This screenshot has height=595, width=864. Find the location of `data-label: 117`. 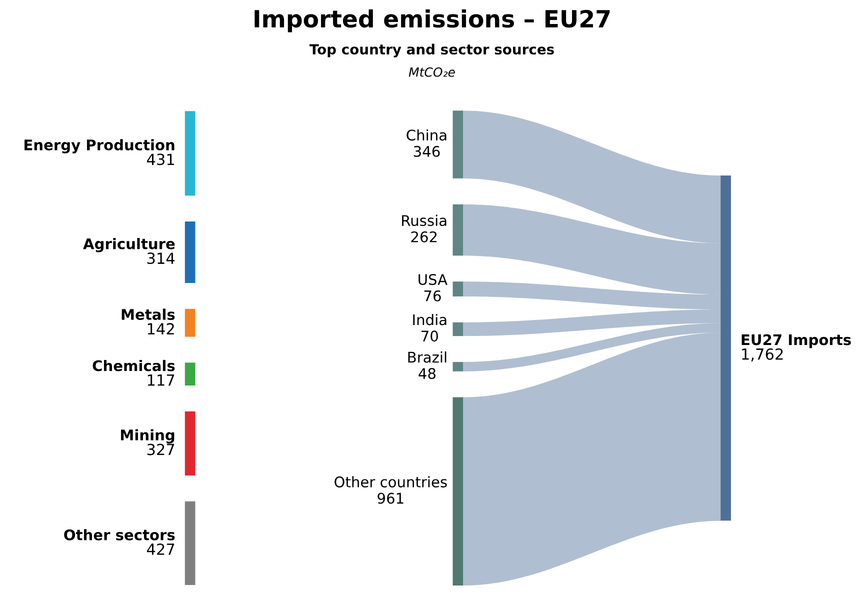

data-label: 117 is located at coordinates (161, 380).